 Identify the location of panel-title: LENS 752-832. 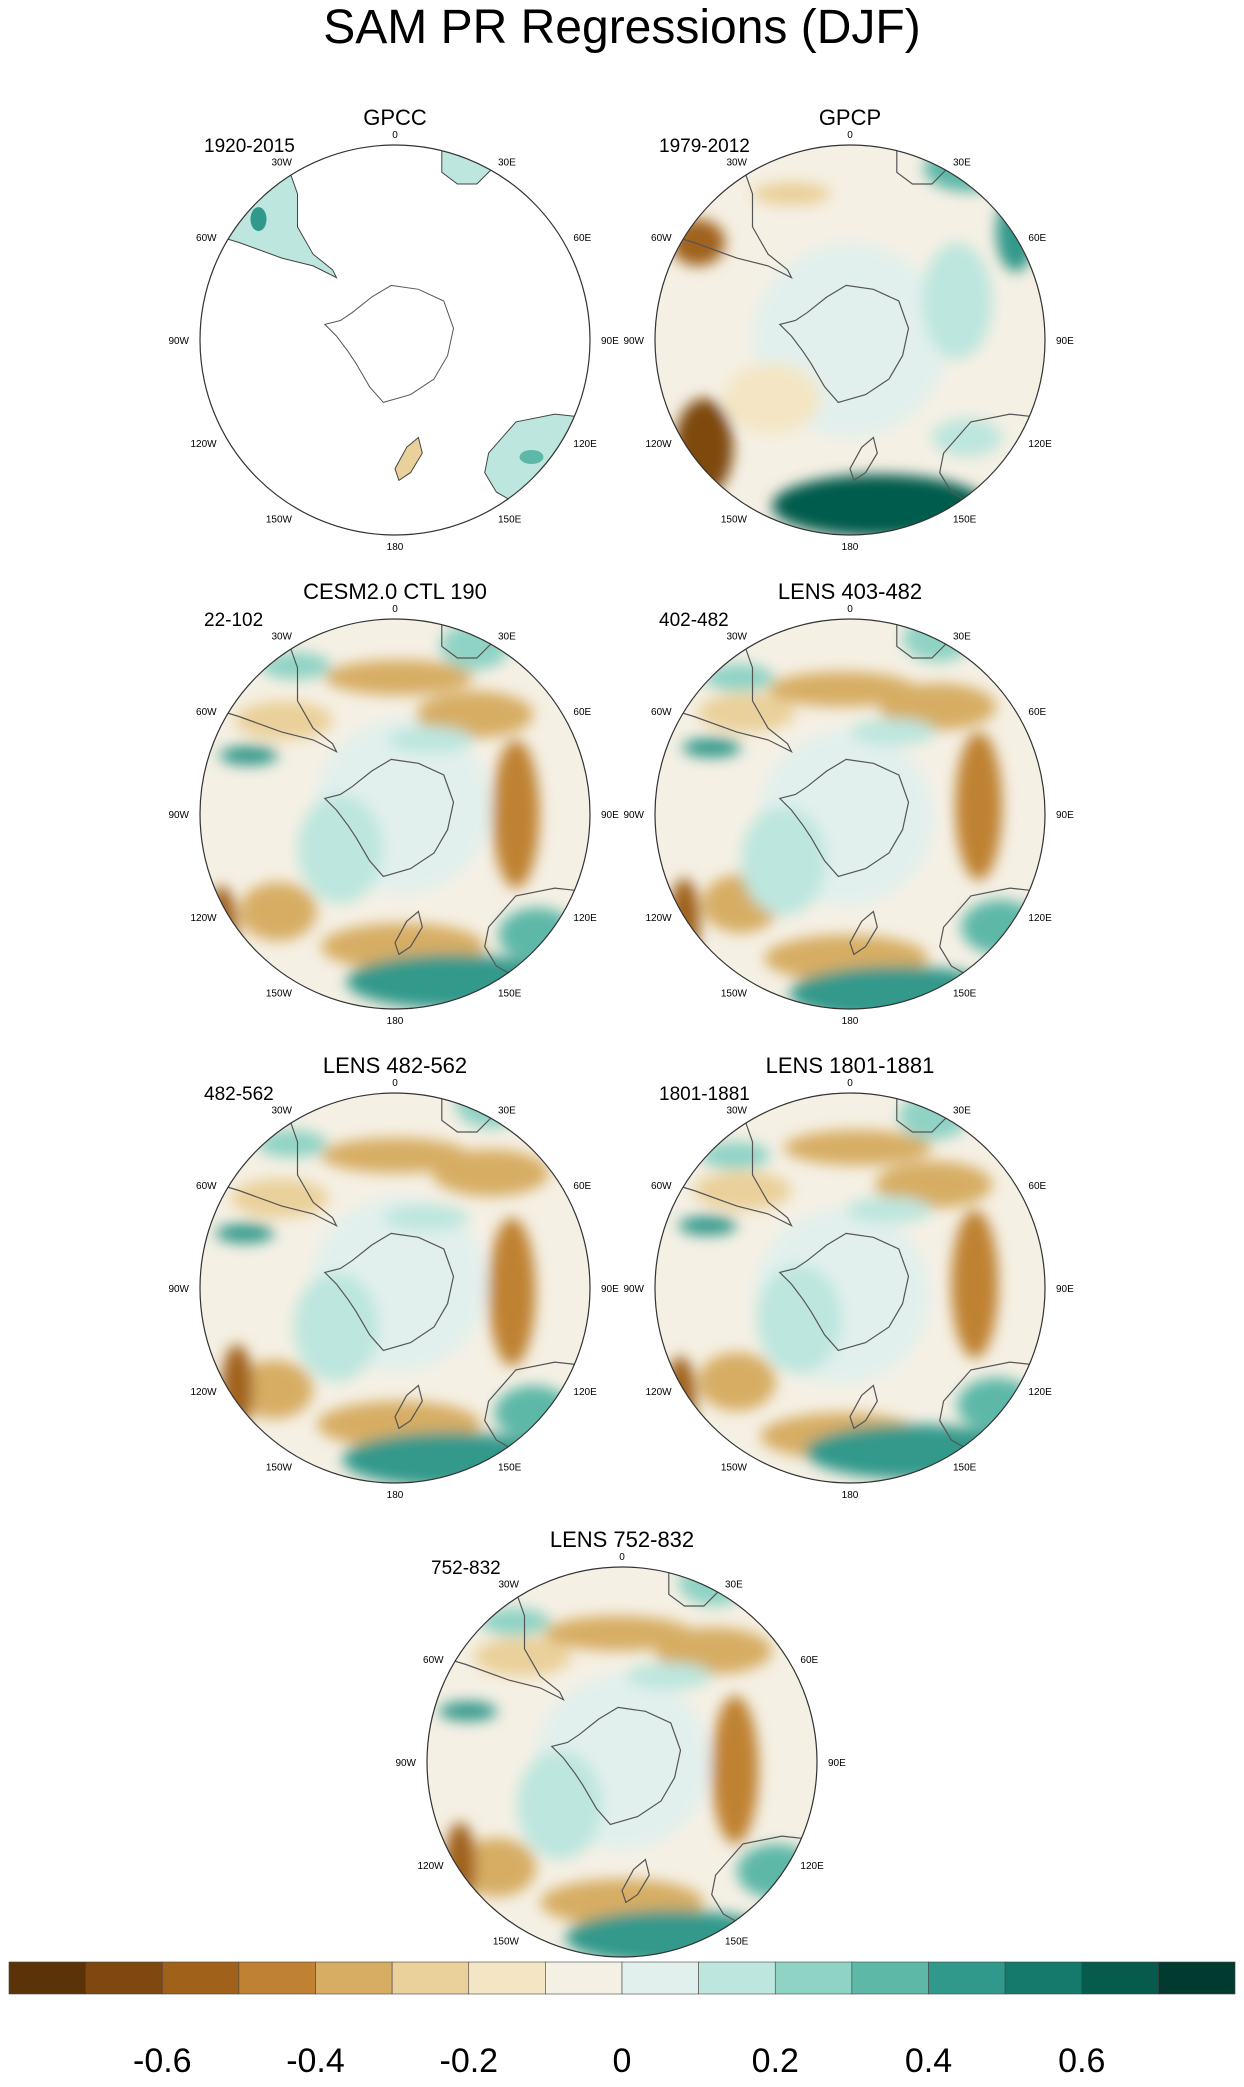
(622, 1539).